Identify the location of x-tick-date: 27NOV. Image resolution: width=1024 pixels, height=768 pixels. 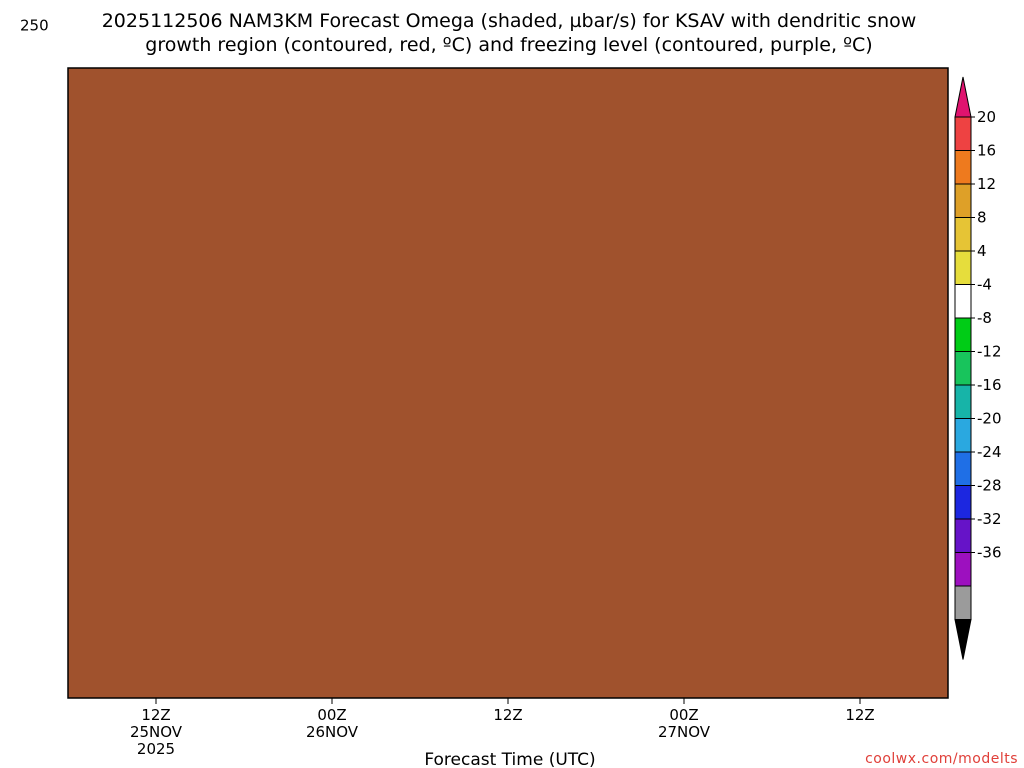
(684, 732).